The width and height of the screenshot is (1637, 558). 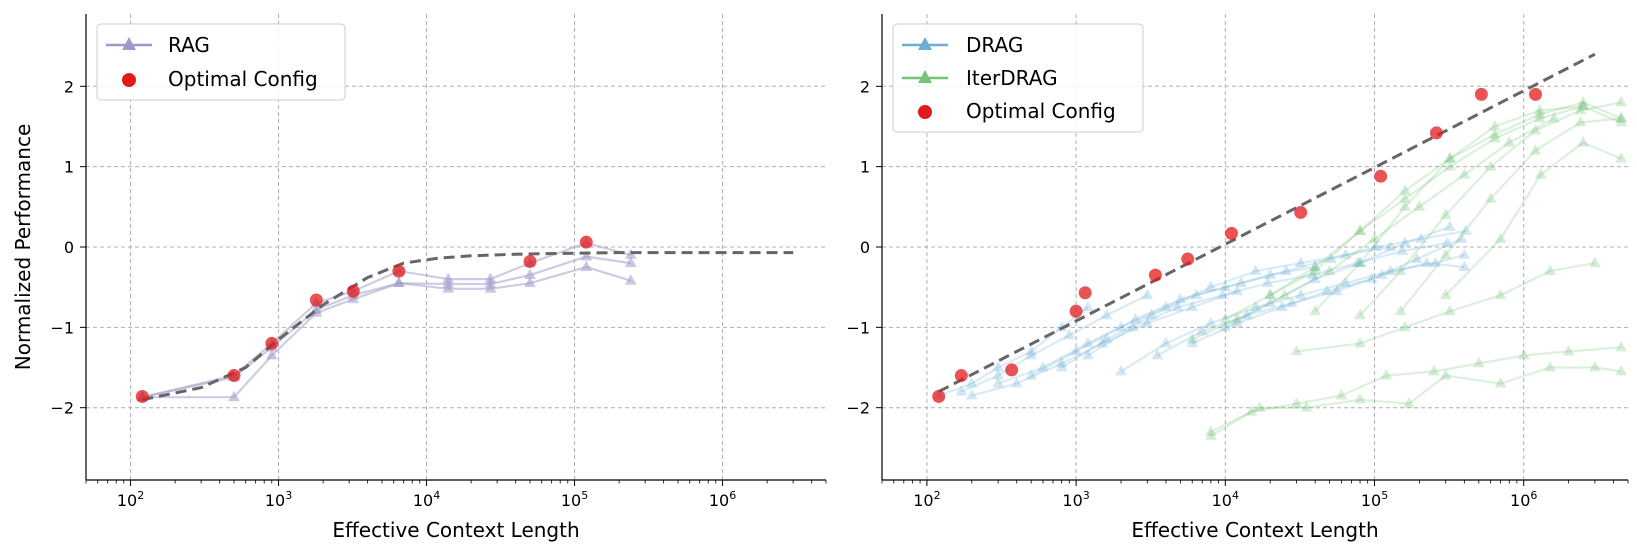 I want to click on x-tick-label: 10⁵, so click(x=1374, y=499).